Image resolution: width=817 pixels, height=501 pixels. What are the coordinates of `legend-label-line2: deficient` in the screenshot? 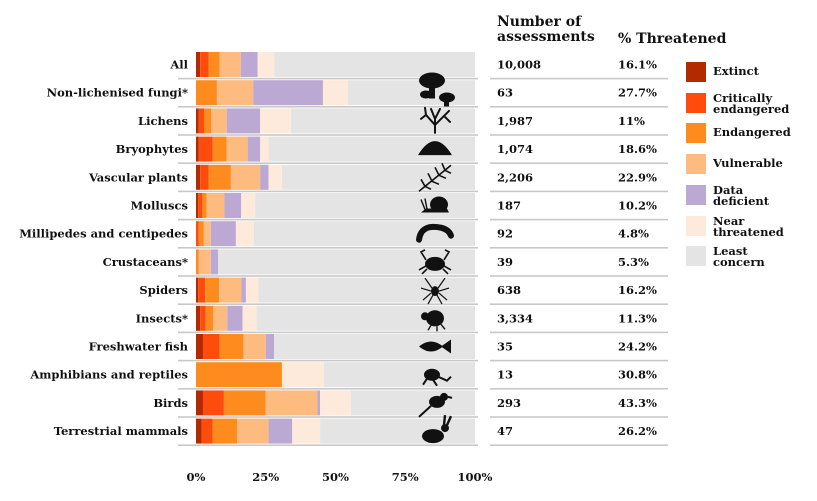 It's located at (741, 200).